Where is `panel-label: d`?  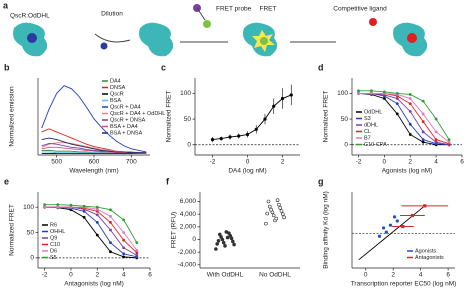 panel-label: d is located at coordinates (321, 67).